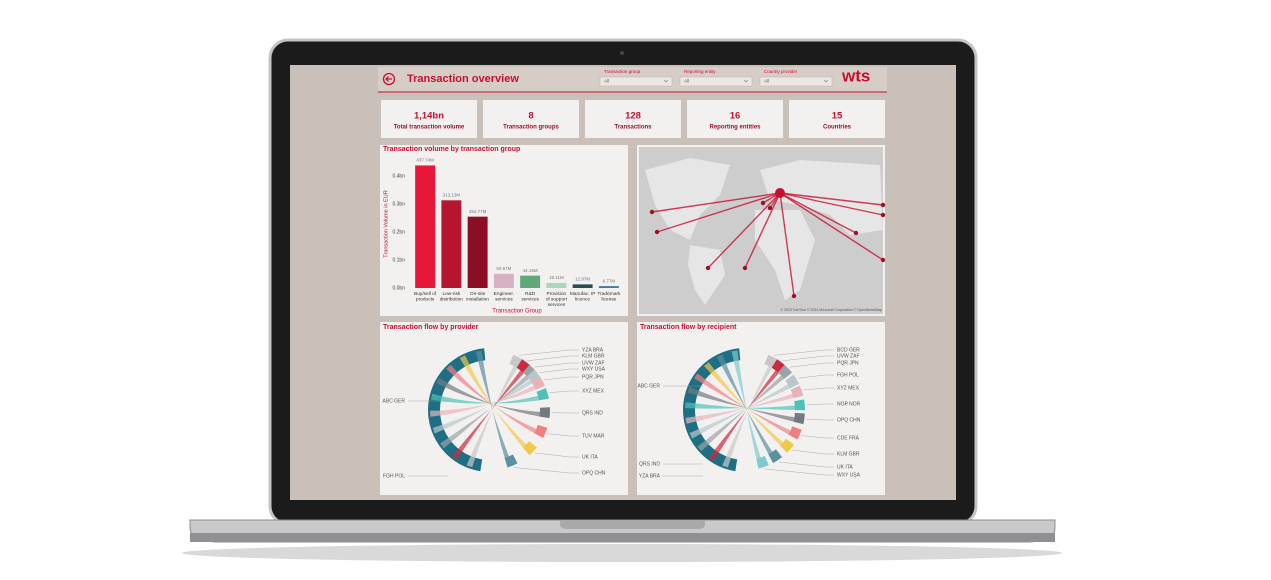  Describe the element at coordinates (593, 436) in the screenshot. I see `chord-label: TUV MAR` at that location.